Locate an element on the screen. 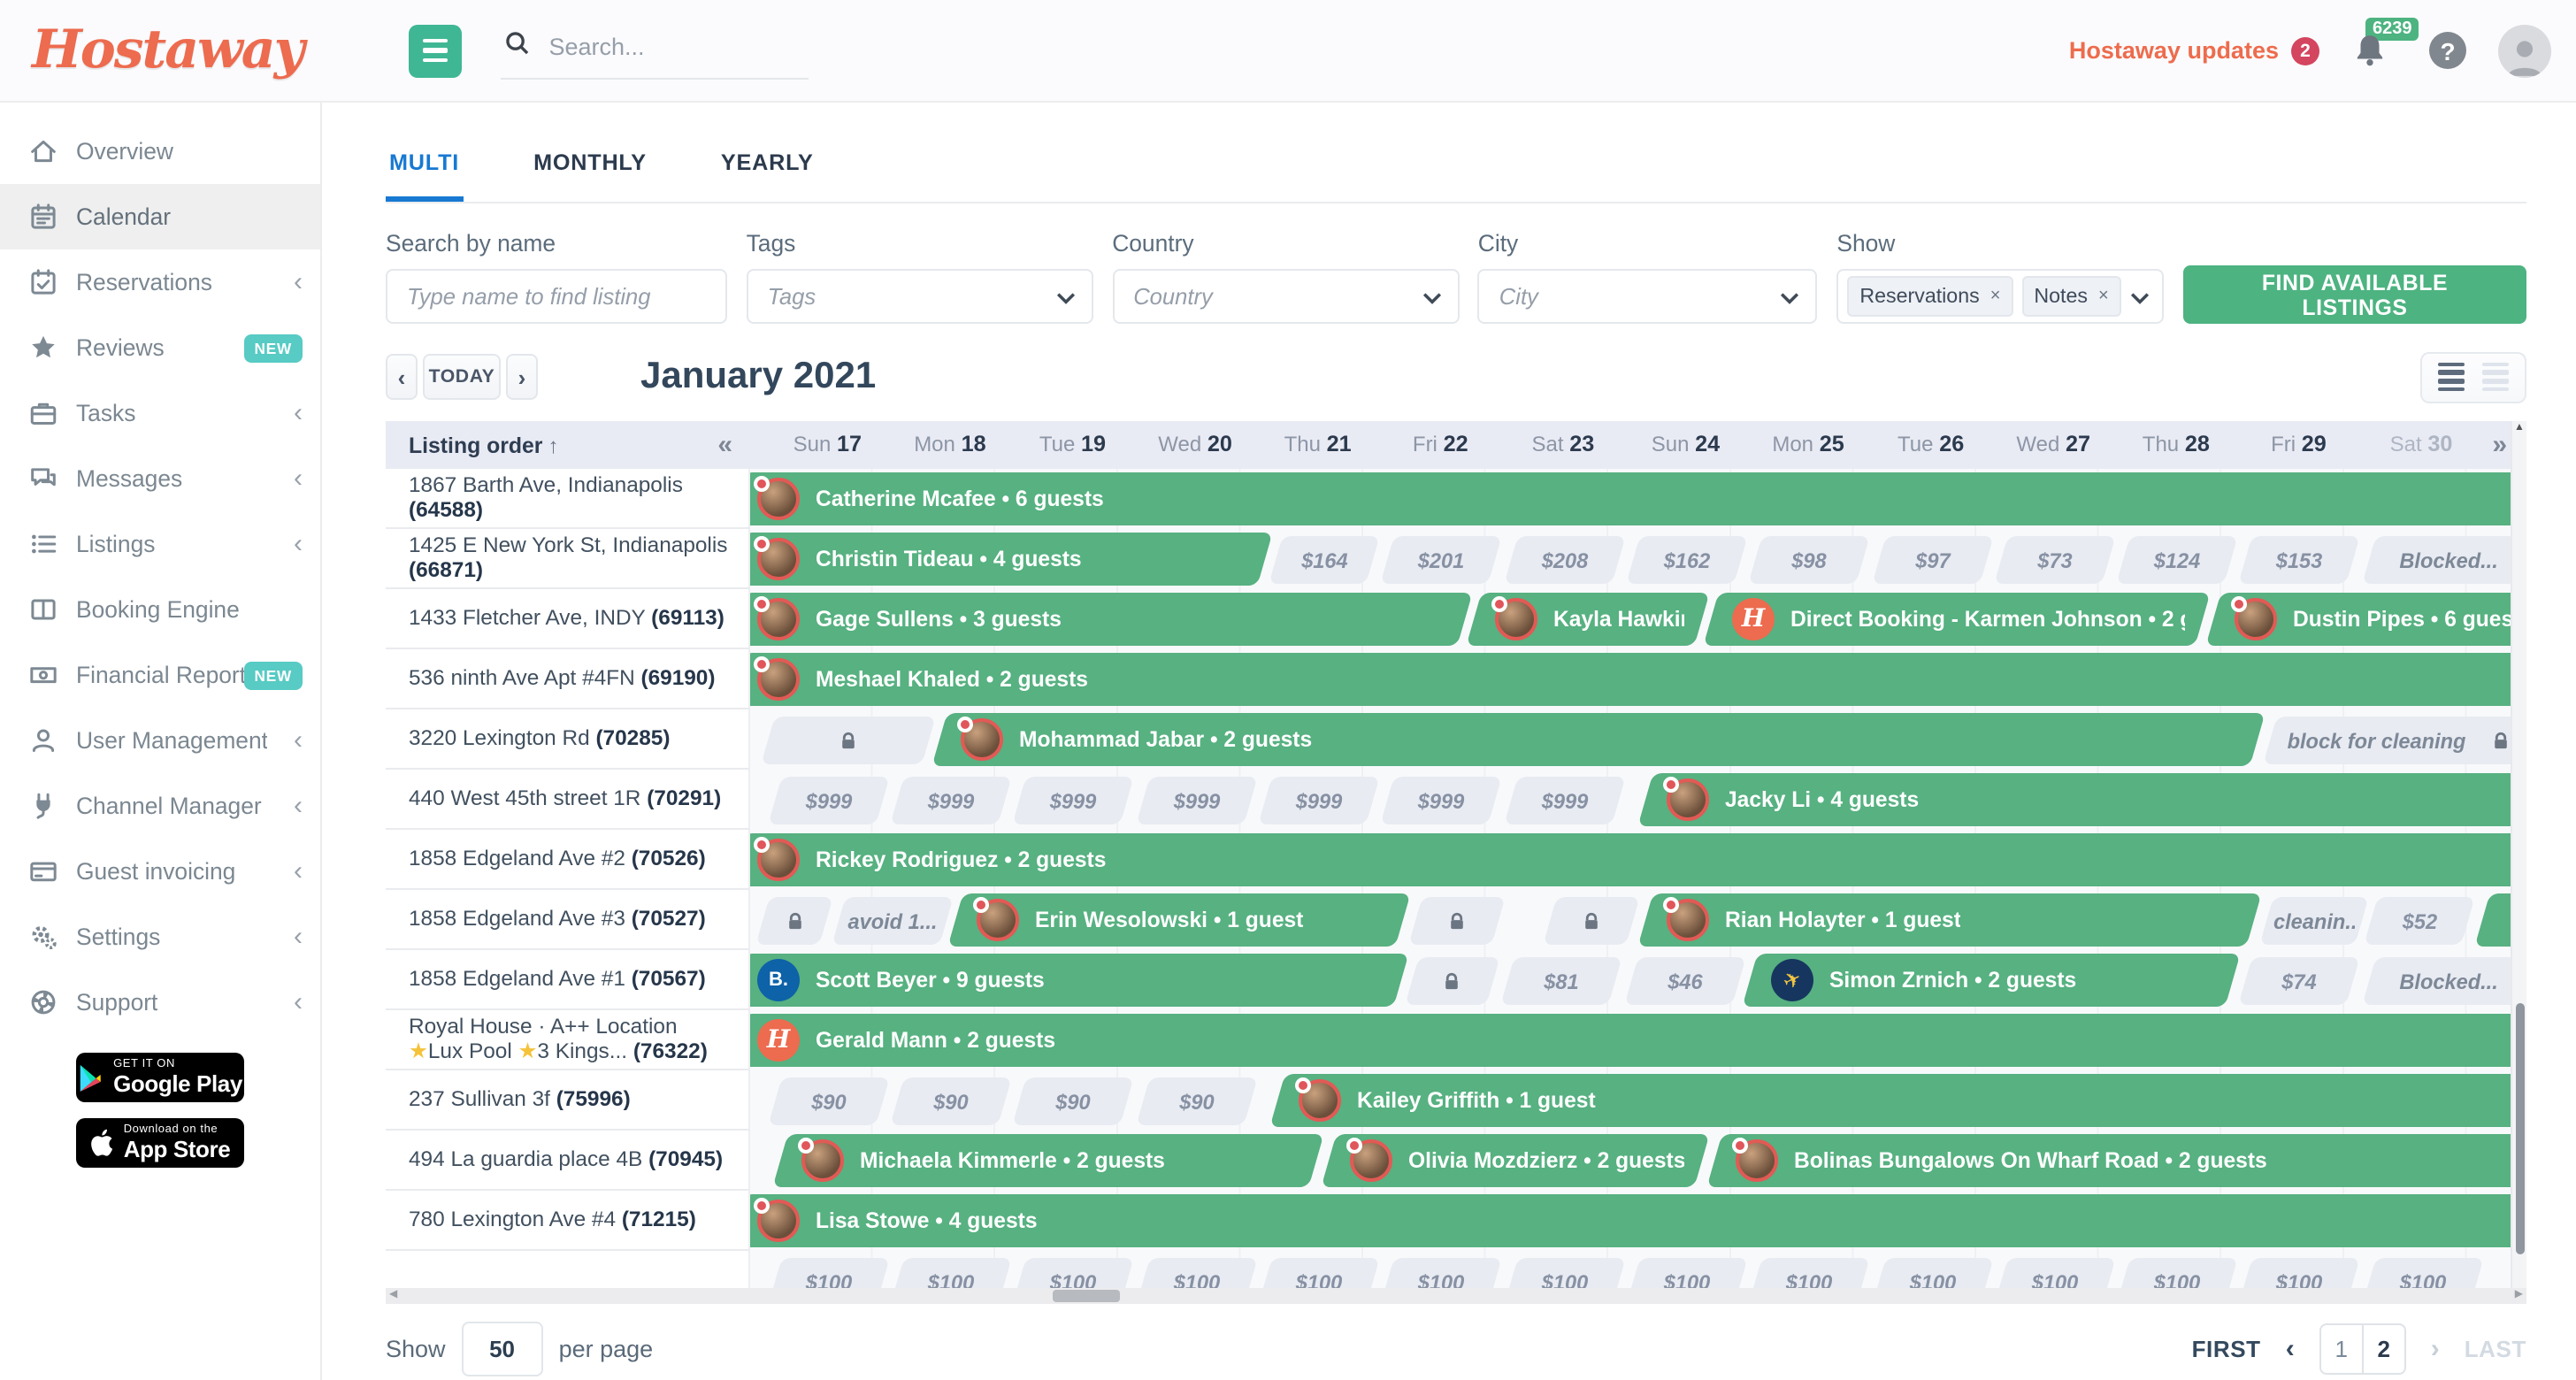 The height and width of the screenshot is (1380, 2576). city-input is located at coordinates (1638, 296).